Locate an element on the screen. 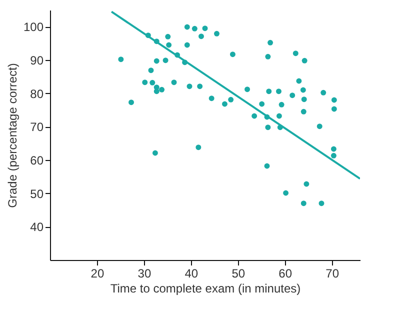  x-tick-label: 40 is located at coordinates (191, 273).